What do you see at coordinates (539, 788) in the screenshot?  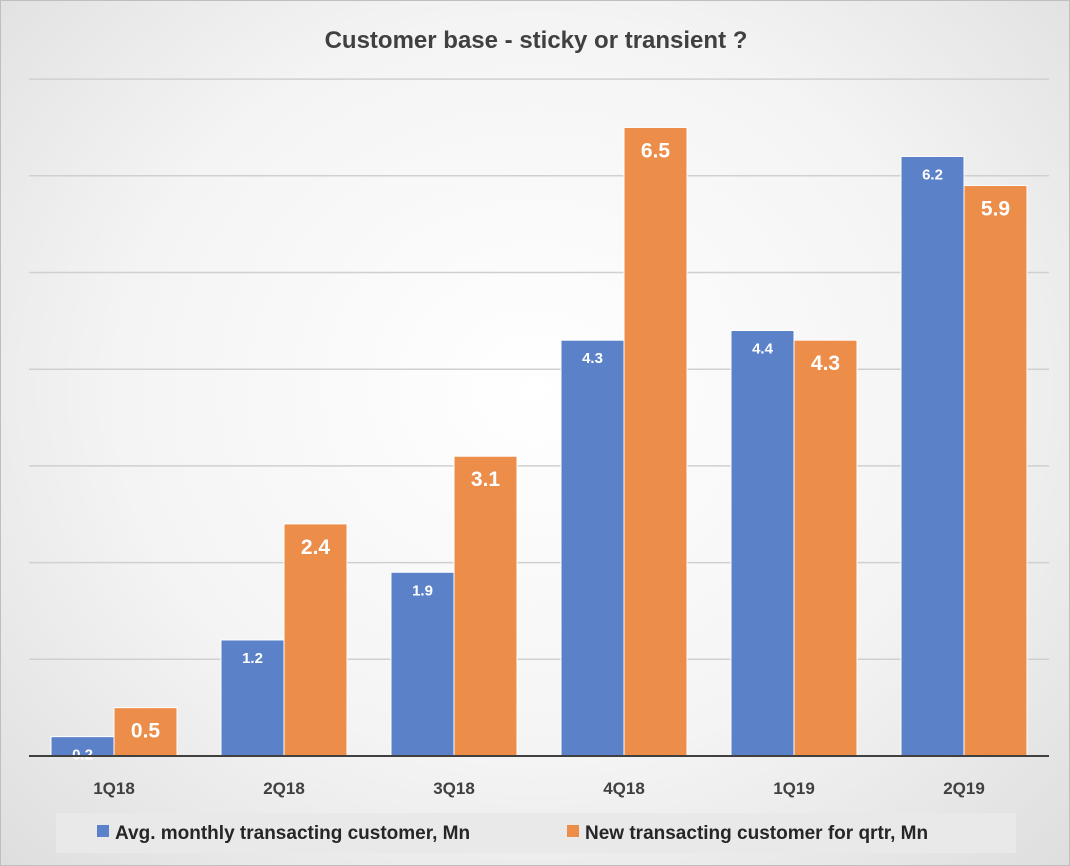 I see `x-axis-ticks: 1Q18 2Q18 3Q18 4Q18 1Q19 2Q19` at bounding box center [539, 788].